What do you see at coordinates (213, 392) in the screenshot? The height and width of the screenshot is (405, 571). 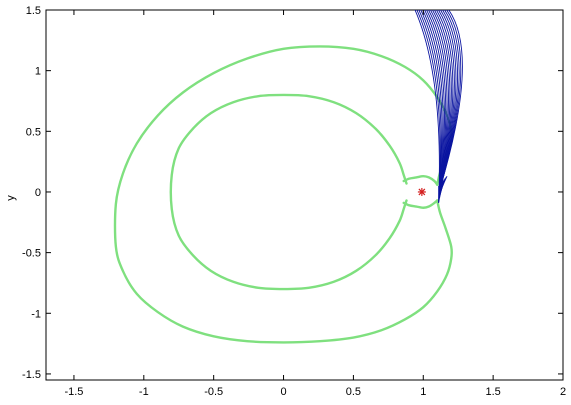 I see `x-tick-label: -0.5` at bounding box center [213, 392].